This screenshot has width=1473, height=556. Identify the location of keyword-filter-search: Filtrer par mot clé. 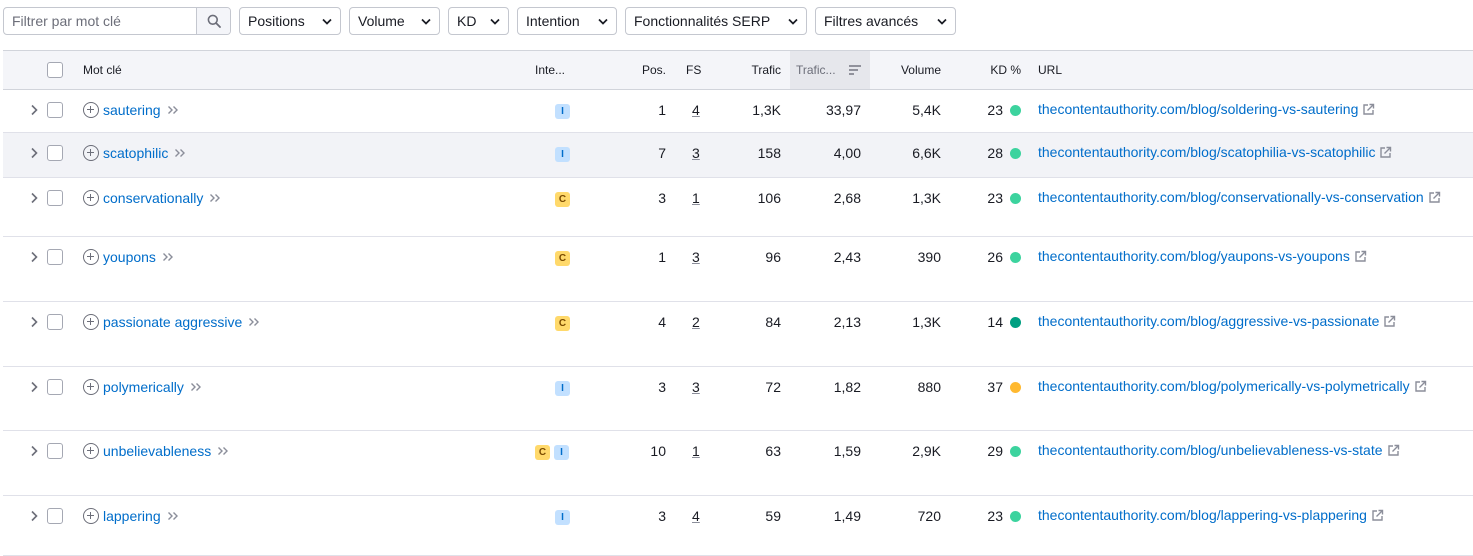
(117, 21).